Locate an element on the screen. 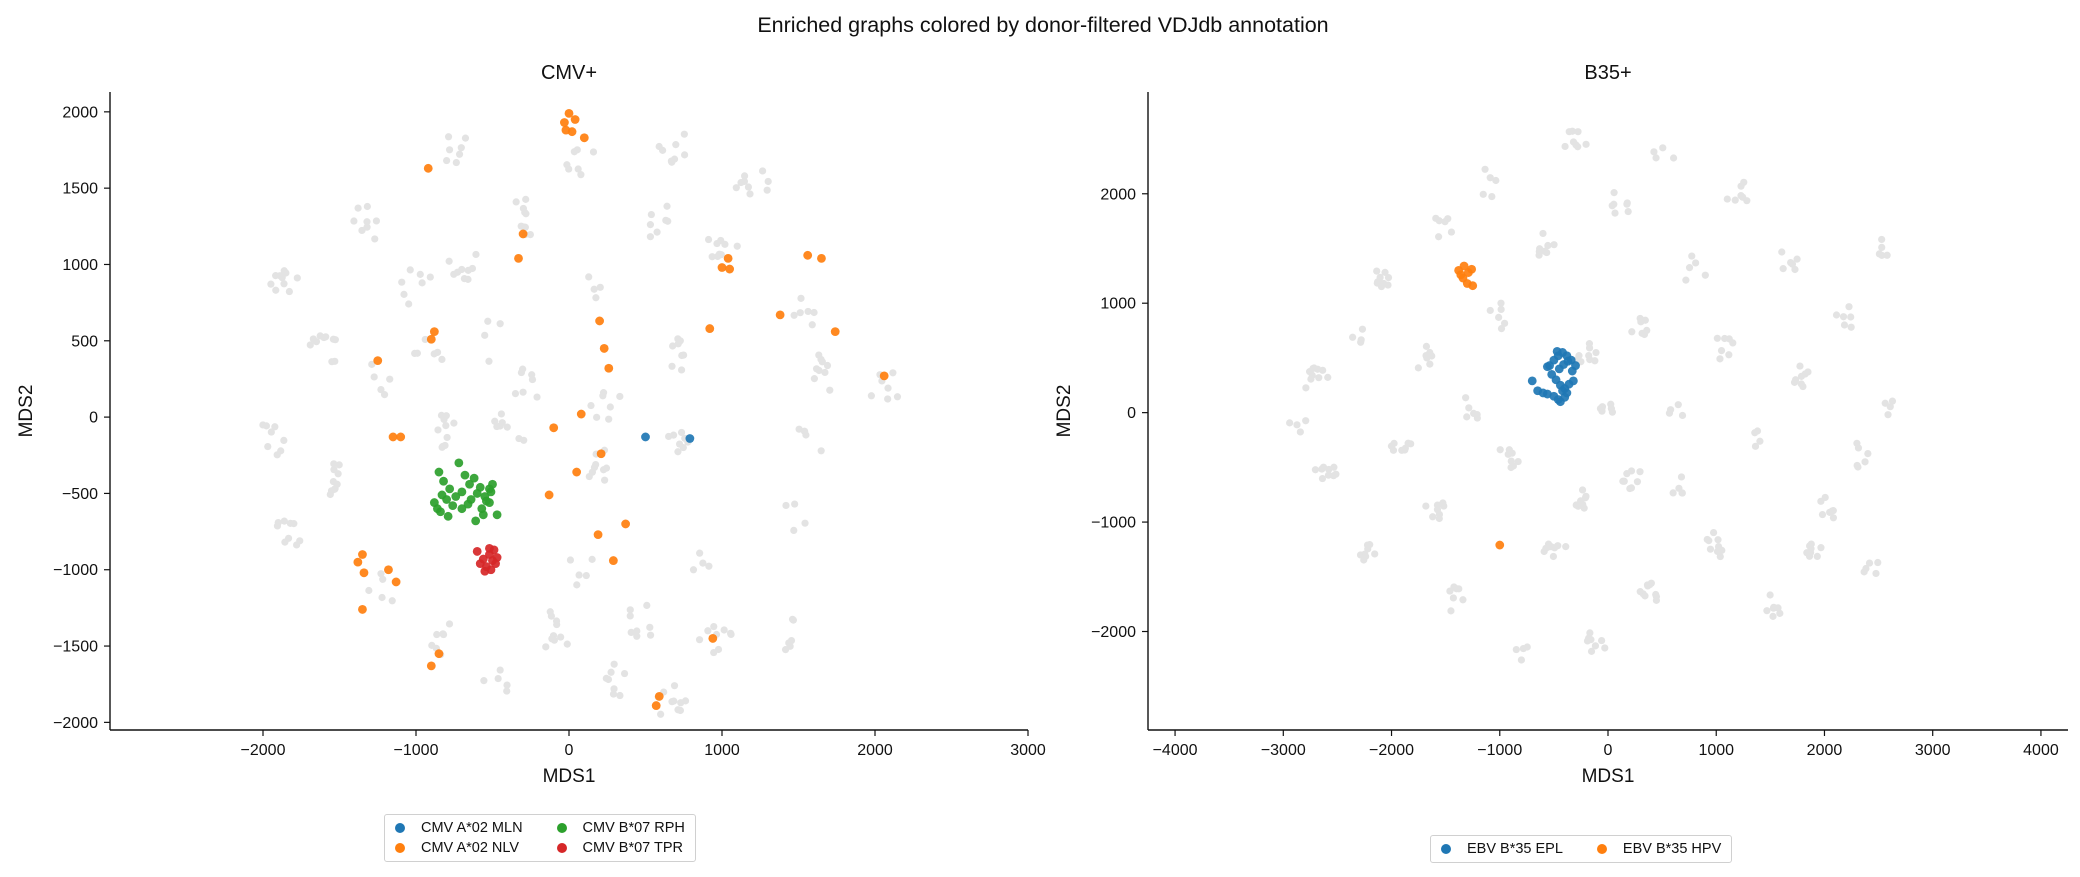 The width and height of the screenshot is (2080, 877). y-axis-label: MDS2 is located at coordinates (26, 411).